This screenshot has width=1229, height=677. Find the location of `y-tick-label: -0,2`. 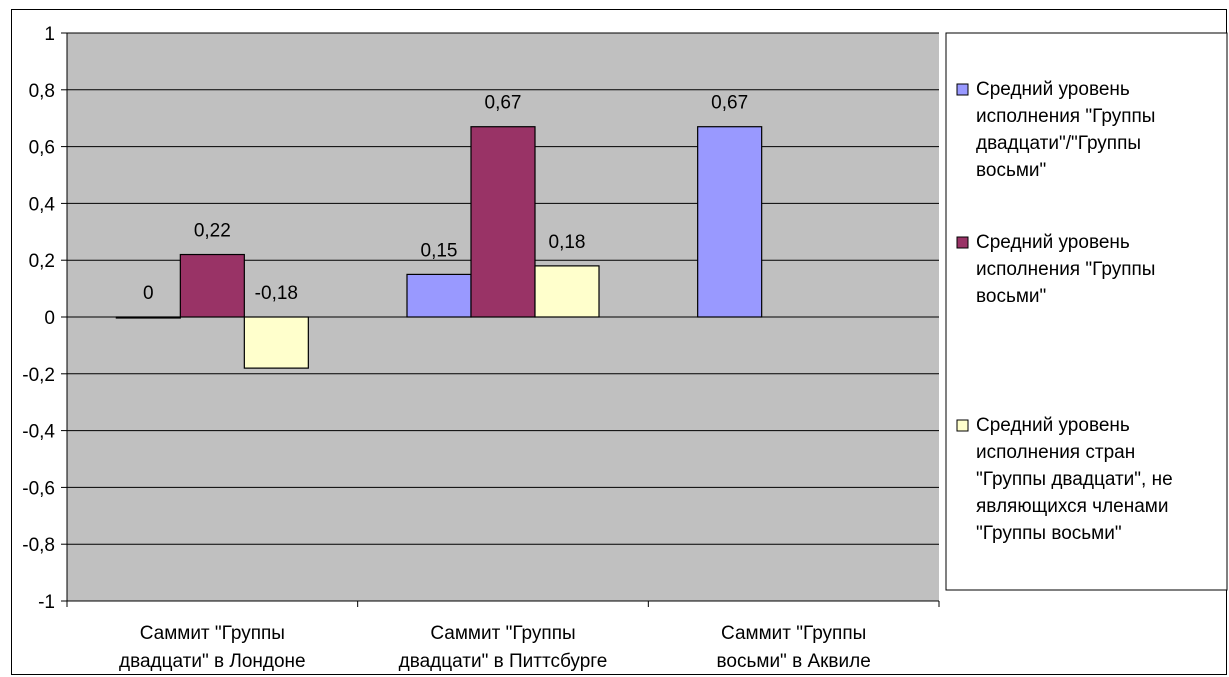

y-tick-label: -0,2 is located at coordinates (38, 375).